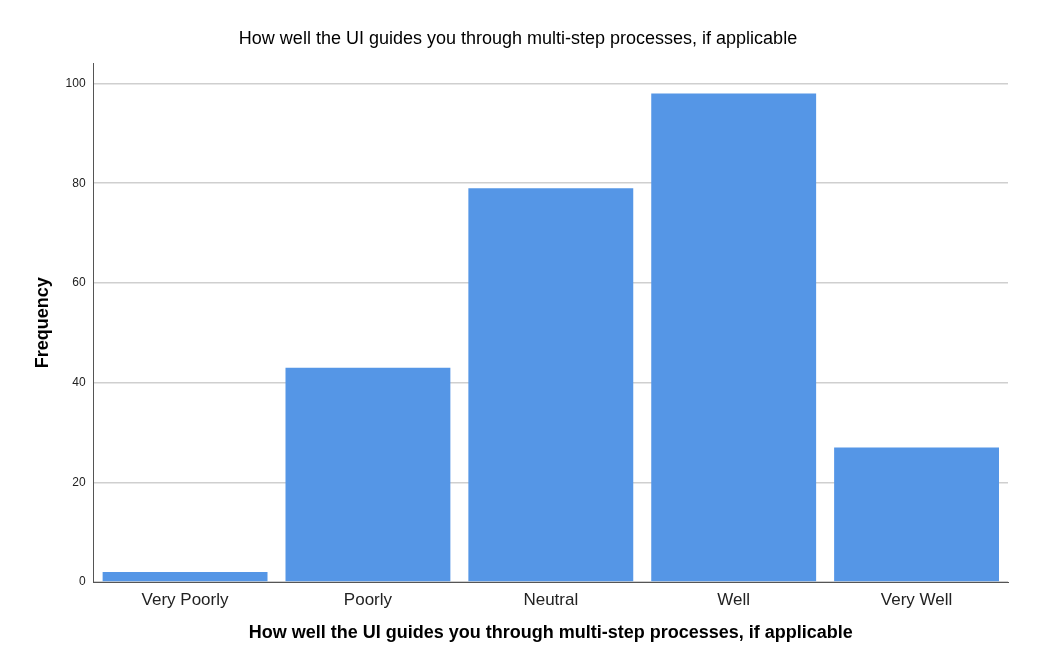 The height and width of the screenshot is (668, 1058). I want to click on y-tick-label: 60, so click(79, 282).